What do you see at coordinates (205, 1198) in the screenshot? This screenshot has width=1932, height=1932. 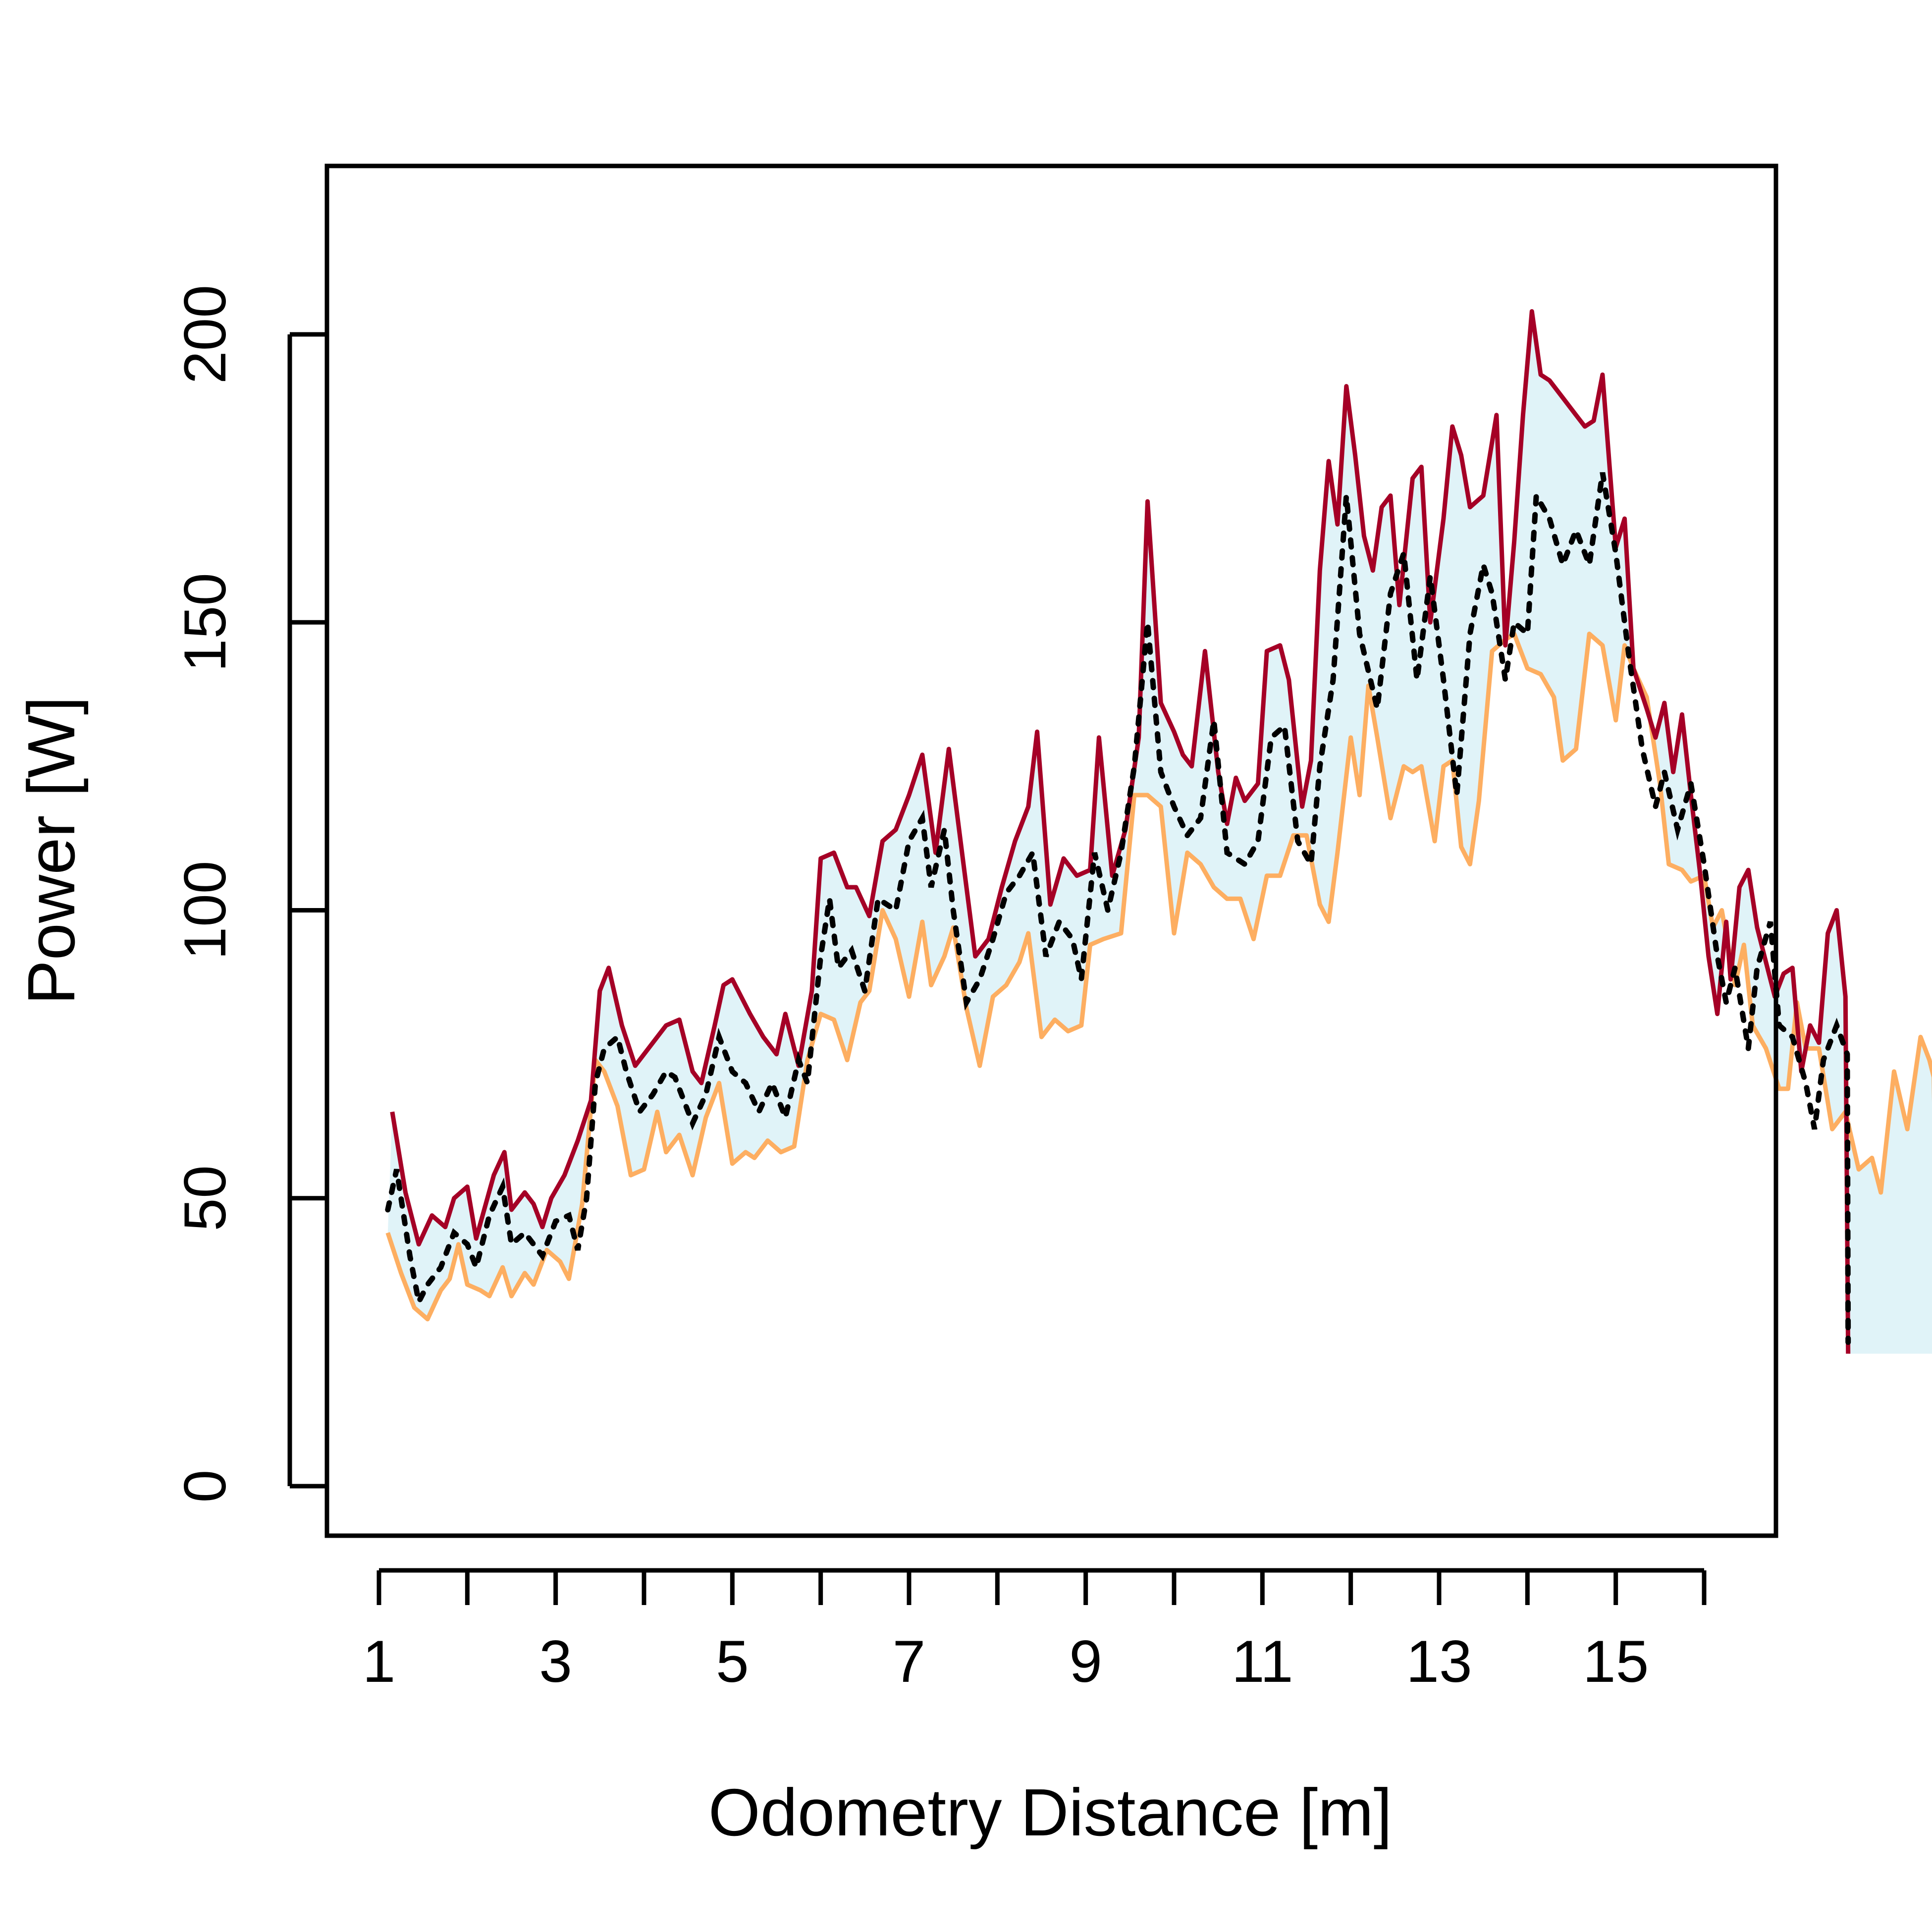 I see `y-tick-label: 50` at bounding box center [205, 1198].